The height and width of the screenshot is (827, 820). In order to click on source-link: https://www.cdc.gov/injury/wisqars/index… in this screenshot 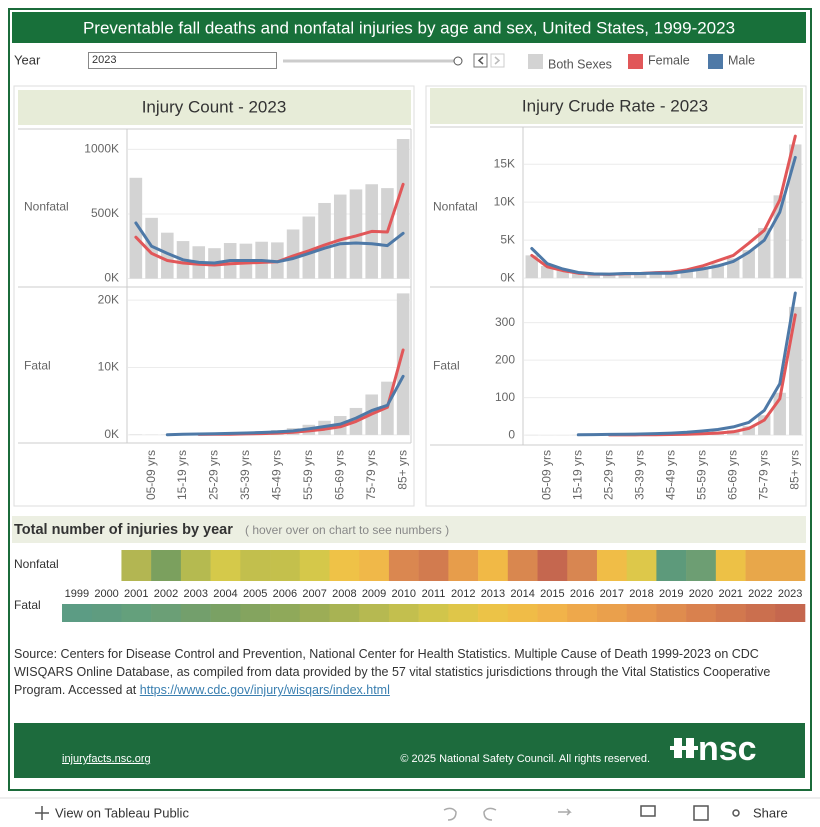, I will do `click(264, 690)`.